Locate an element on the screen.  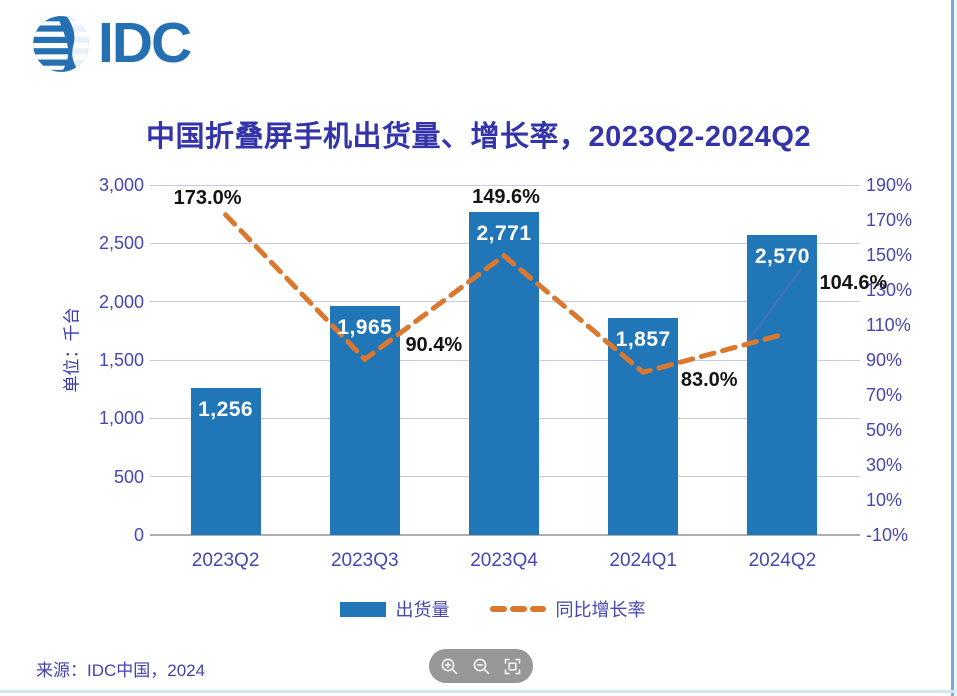
left-axis-tick: 0 is located at coordinates (138, 535).